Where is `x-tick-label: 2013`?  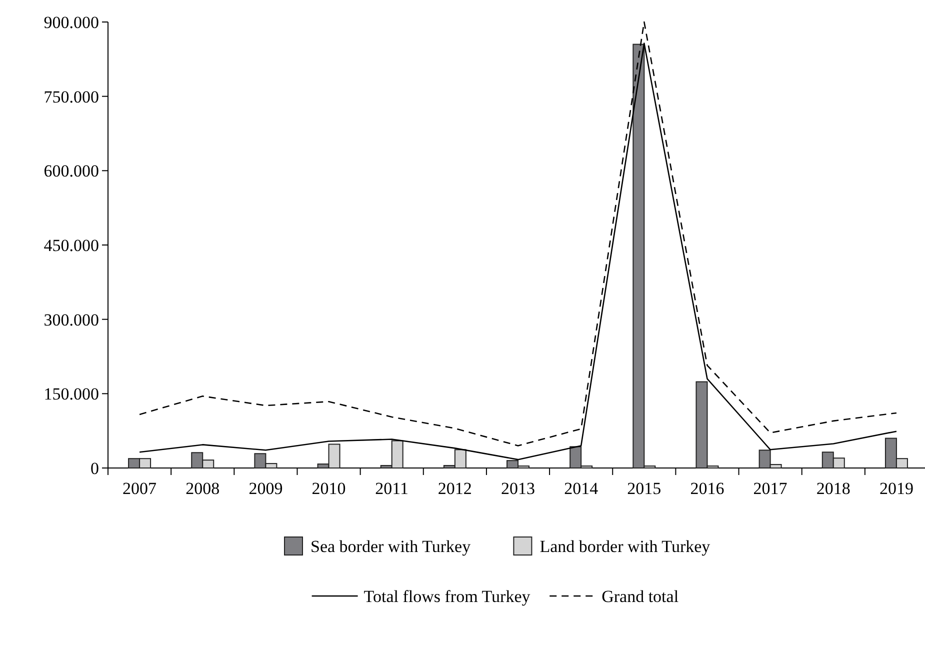
x-tick-label: 2013 is located at coordinates (518, 488).